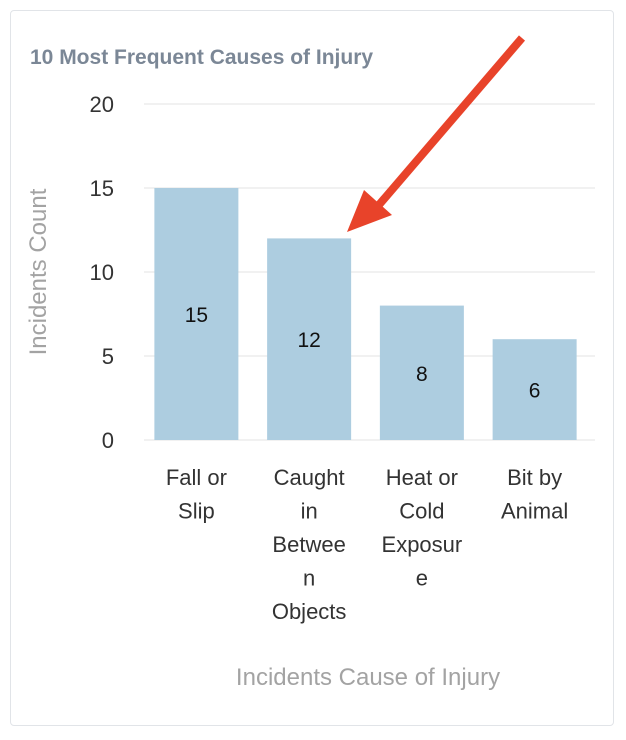 The width and height of the screenshot is (626, 740). Describe the element at coordinates (363, 353) in the screenshot. I see `data-labels: 15 12 8 6` at that location.